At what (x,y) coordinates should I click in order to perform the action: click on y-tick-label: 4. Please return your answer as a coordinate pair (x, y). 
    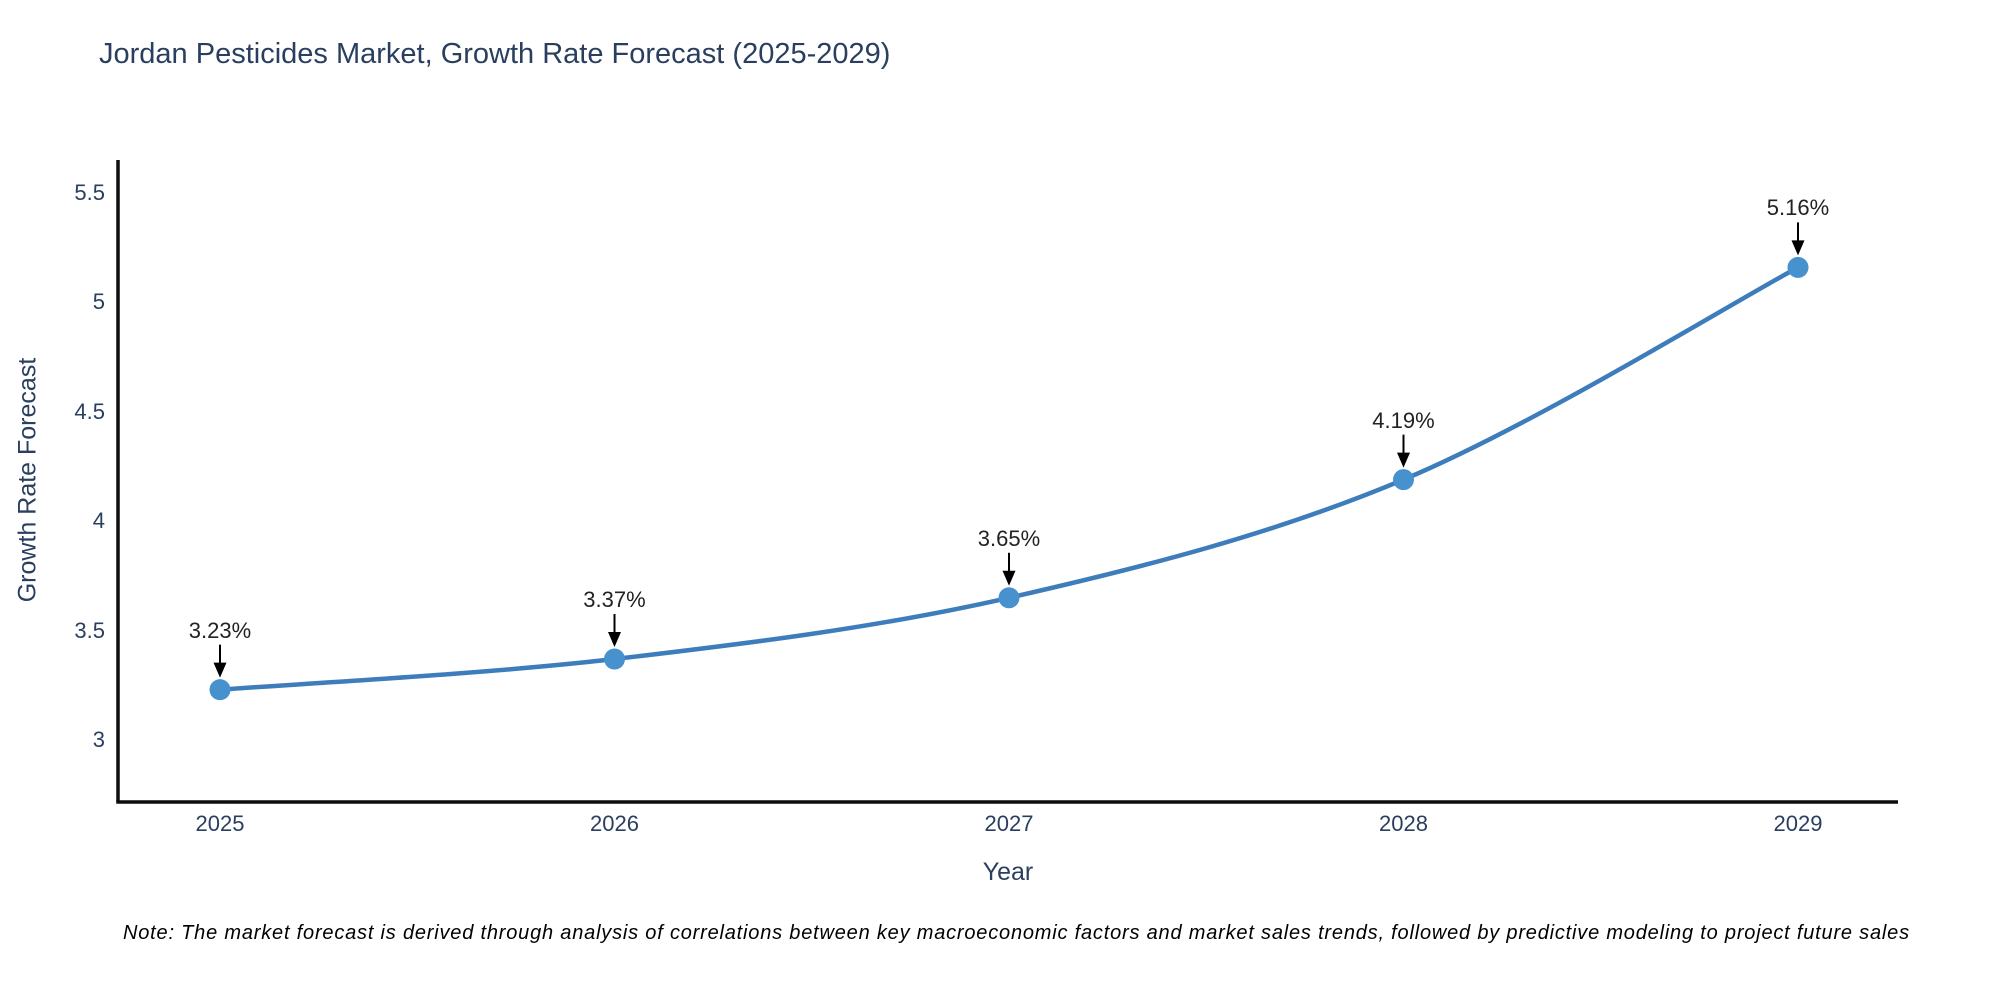
    Looking at the image, I should click on (98, 521).